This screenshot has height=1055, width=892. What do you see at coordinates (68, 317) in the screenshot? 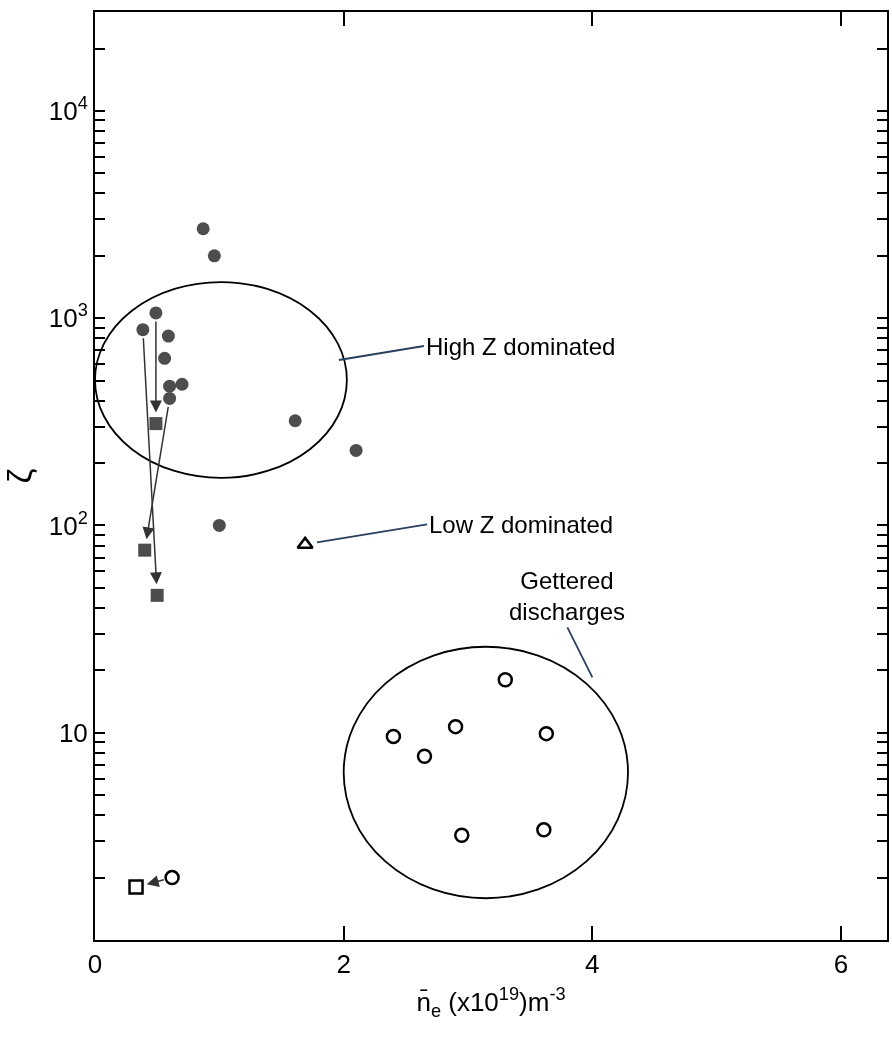
I see `y-tick-label: 10$^{3}$` at bounding box center [68, 317].